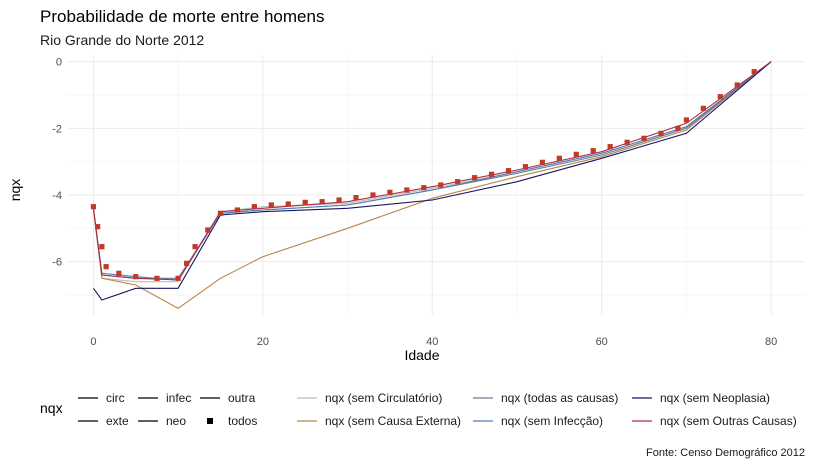 This screenshot has width=813, height=470. Describe the element at coordinates (15, 190) in the screenshot. I see `y-axis-title: nqx` at that location.